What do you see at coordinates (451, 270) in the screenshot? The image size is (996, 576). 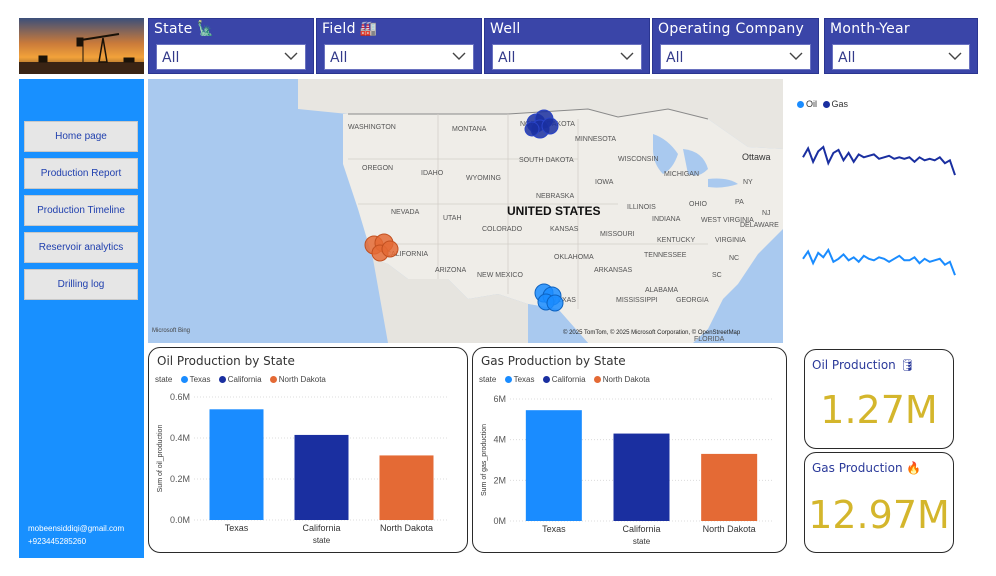 I see `state-label: ARIZONA` at bounding box center [451, 270].